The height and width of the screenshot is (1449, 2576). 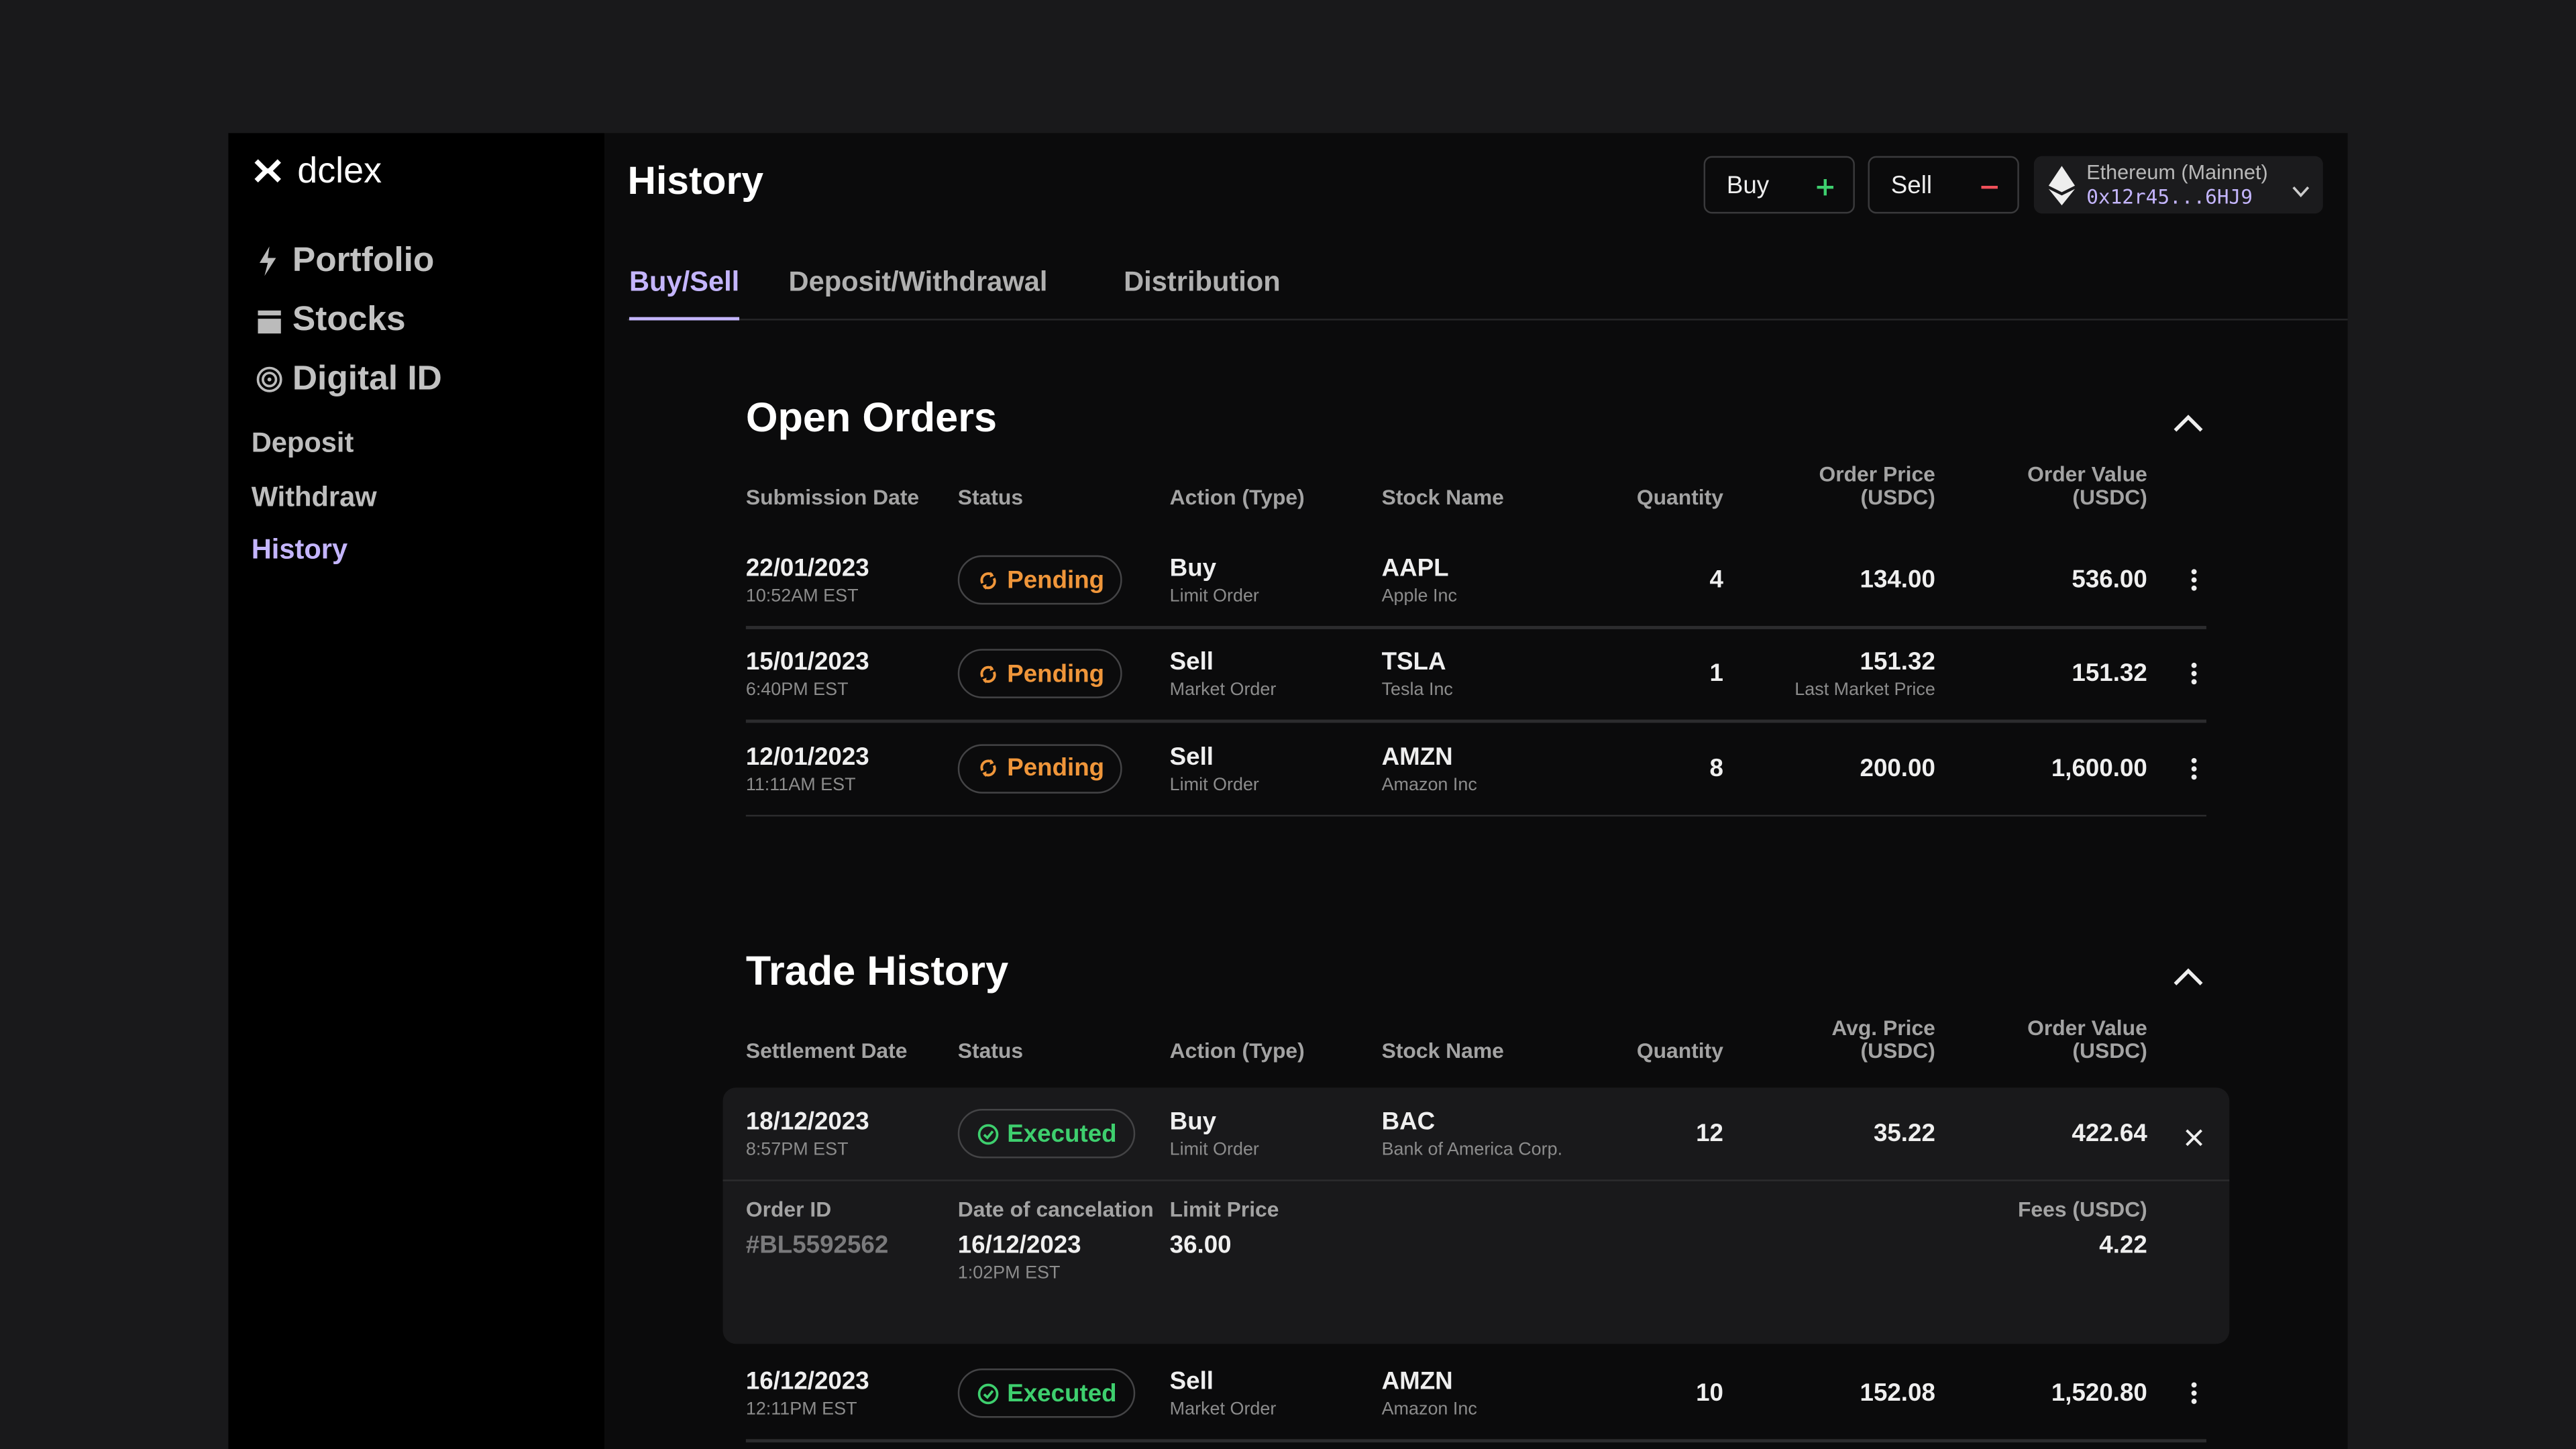 I want to click on order-value: 1,520.80, so click(x=2099, y=1393).